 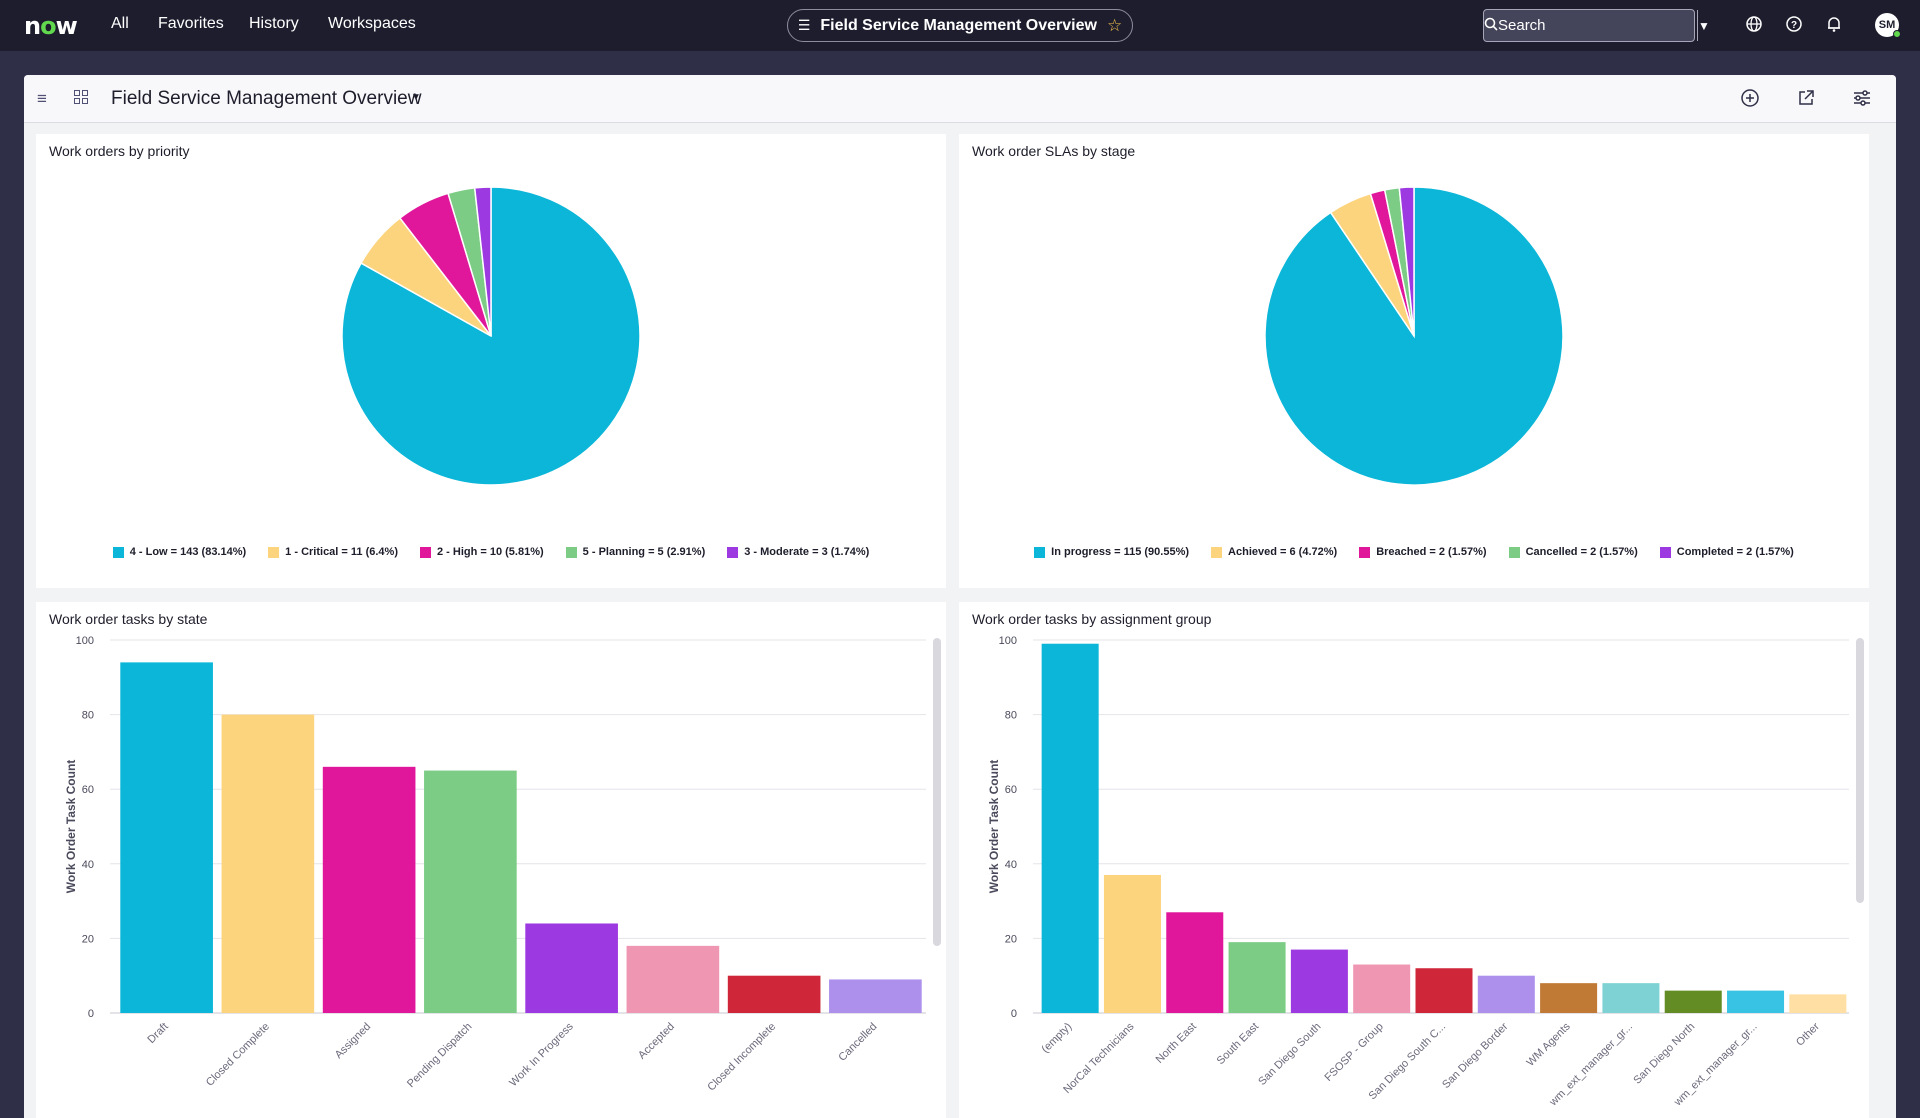 What do you see at coordinates (1897, 34) in the screenshot?
I see `presence-indicator` at bounding box center [1897, 34].